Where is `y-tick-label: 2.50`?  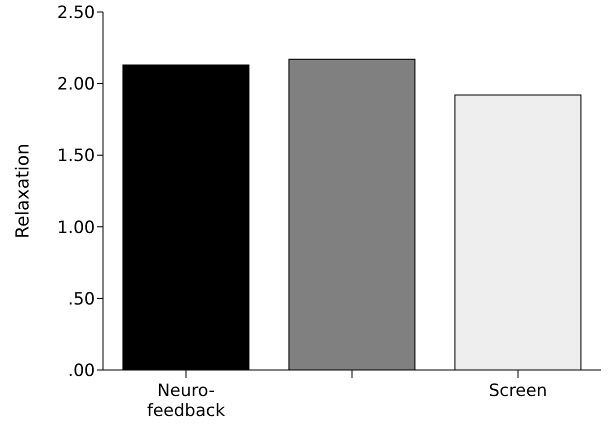
y-tick-label: 2.50 is located at coordinates (76, 13).